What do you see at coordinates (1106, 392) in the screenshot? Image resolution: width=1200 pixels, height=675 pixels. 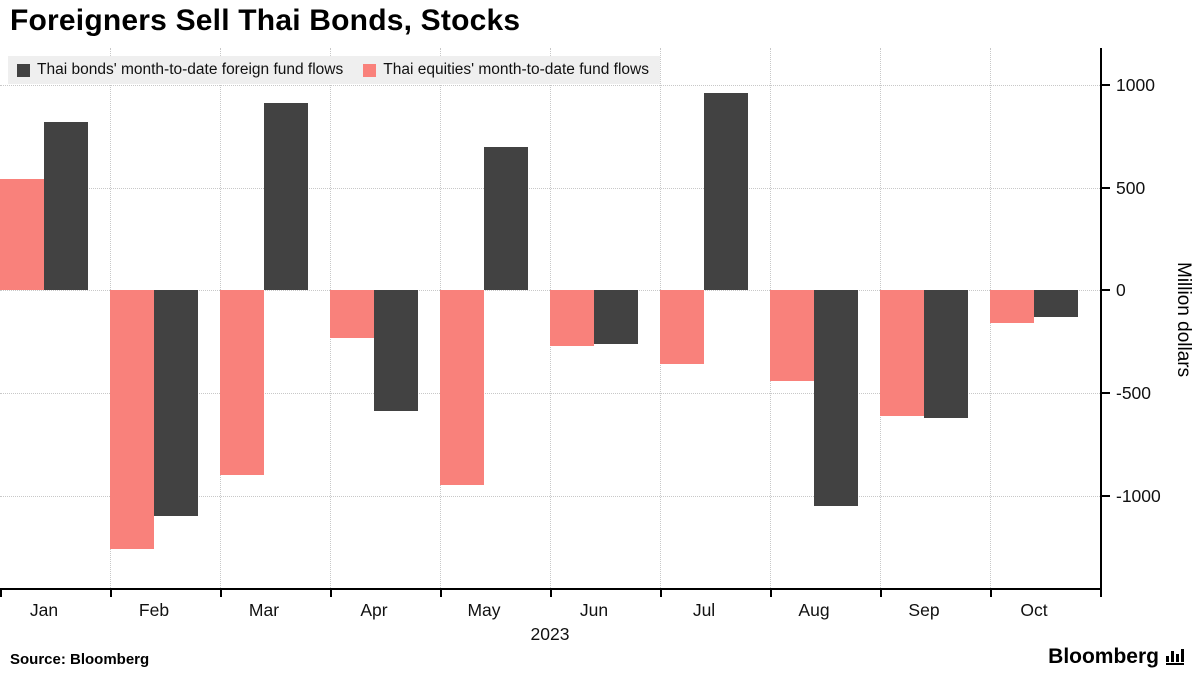 I see `y-tick--500` at bounding box center [1106, 392].